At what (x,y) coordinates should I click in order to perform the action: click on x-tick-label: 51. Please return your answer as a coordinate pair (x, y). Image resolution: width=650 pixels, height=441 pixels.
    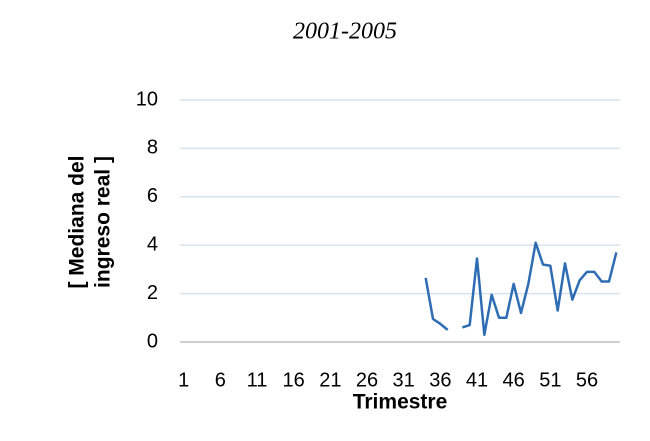
    Looking at the image, I should click on (550, 380).